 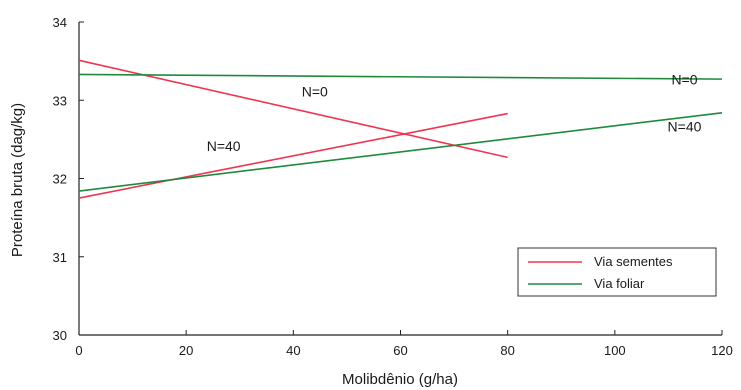 What do you see at coordinates (400, 379) in the screenshot?
I see `x-axis-title: Molibdênio (g/ha)` at bounding box center [400, 379].